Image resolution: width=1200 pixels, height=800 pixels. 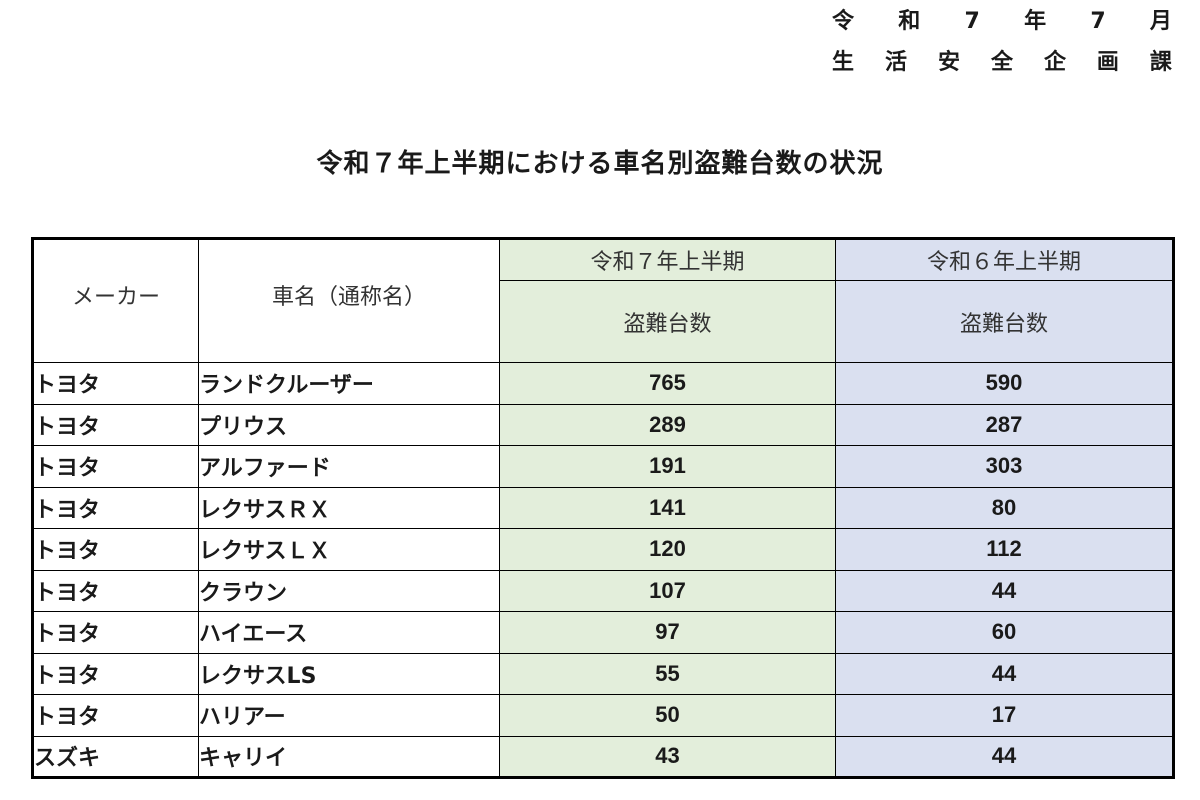 I want to click on header-r7-metric: 盗難台数, so click(x=667, y=321).